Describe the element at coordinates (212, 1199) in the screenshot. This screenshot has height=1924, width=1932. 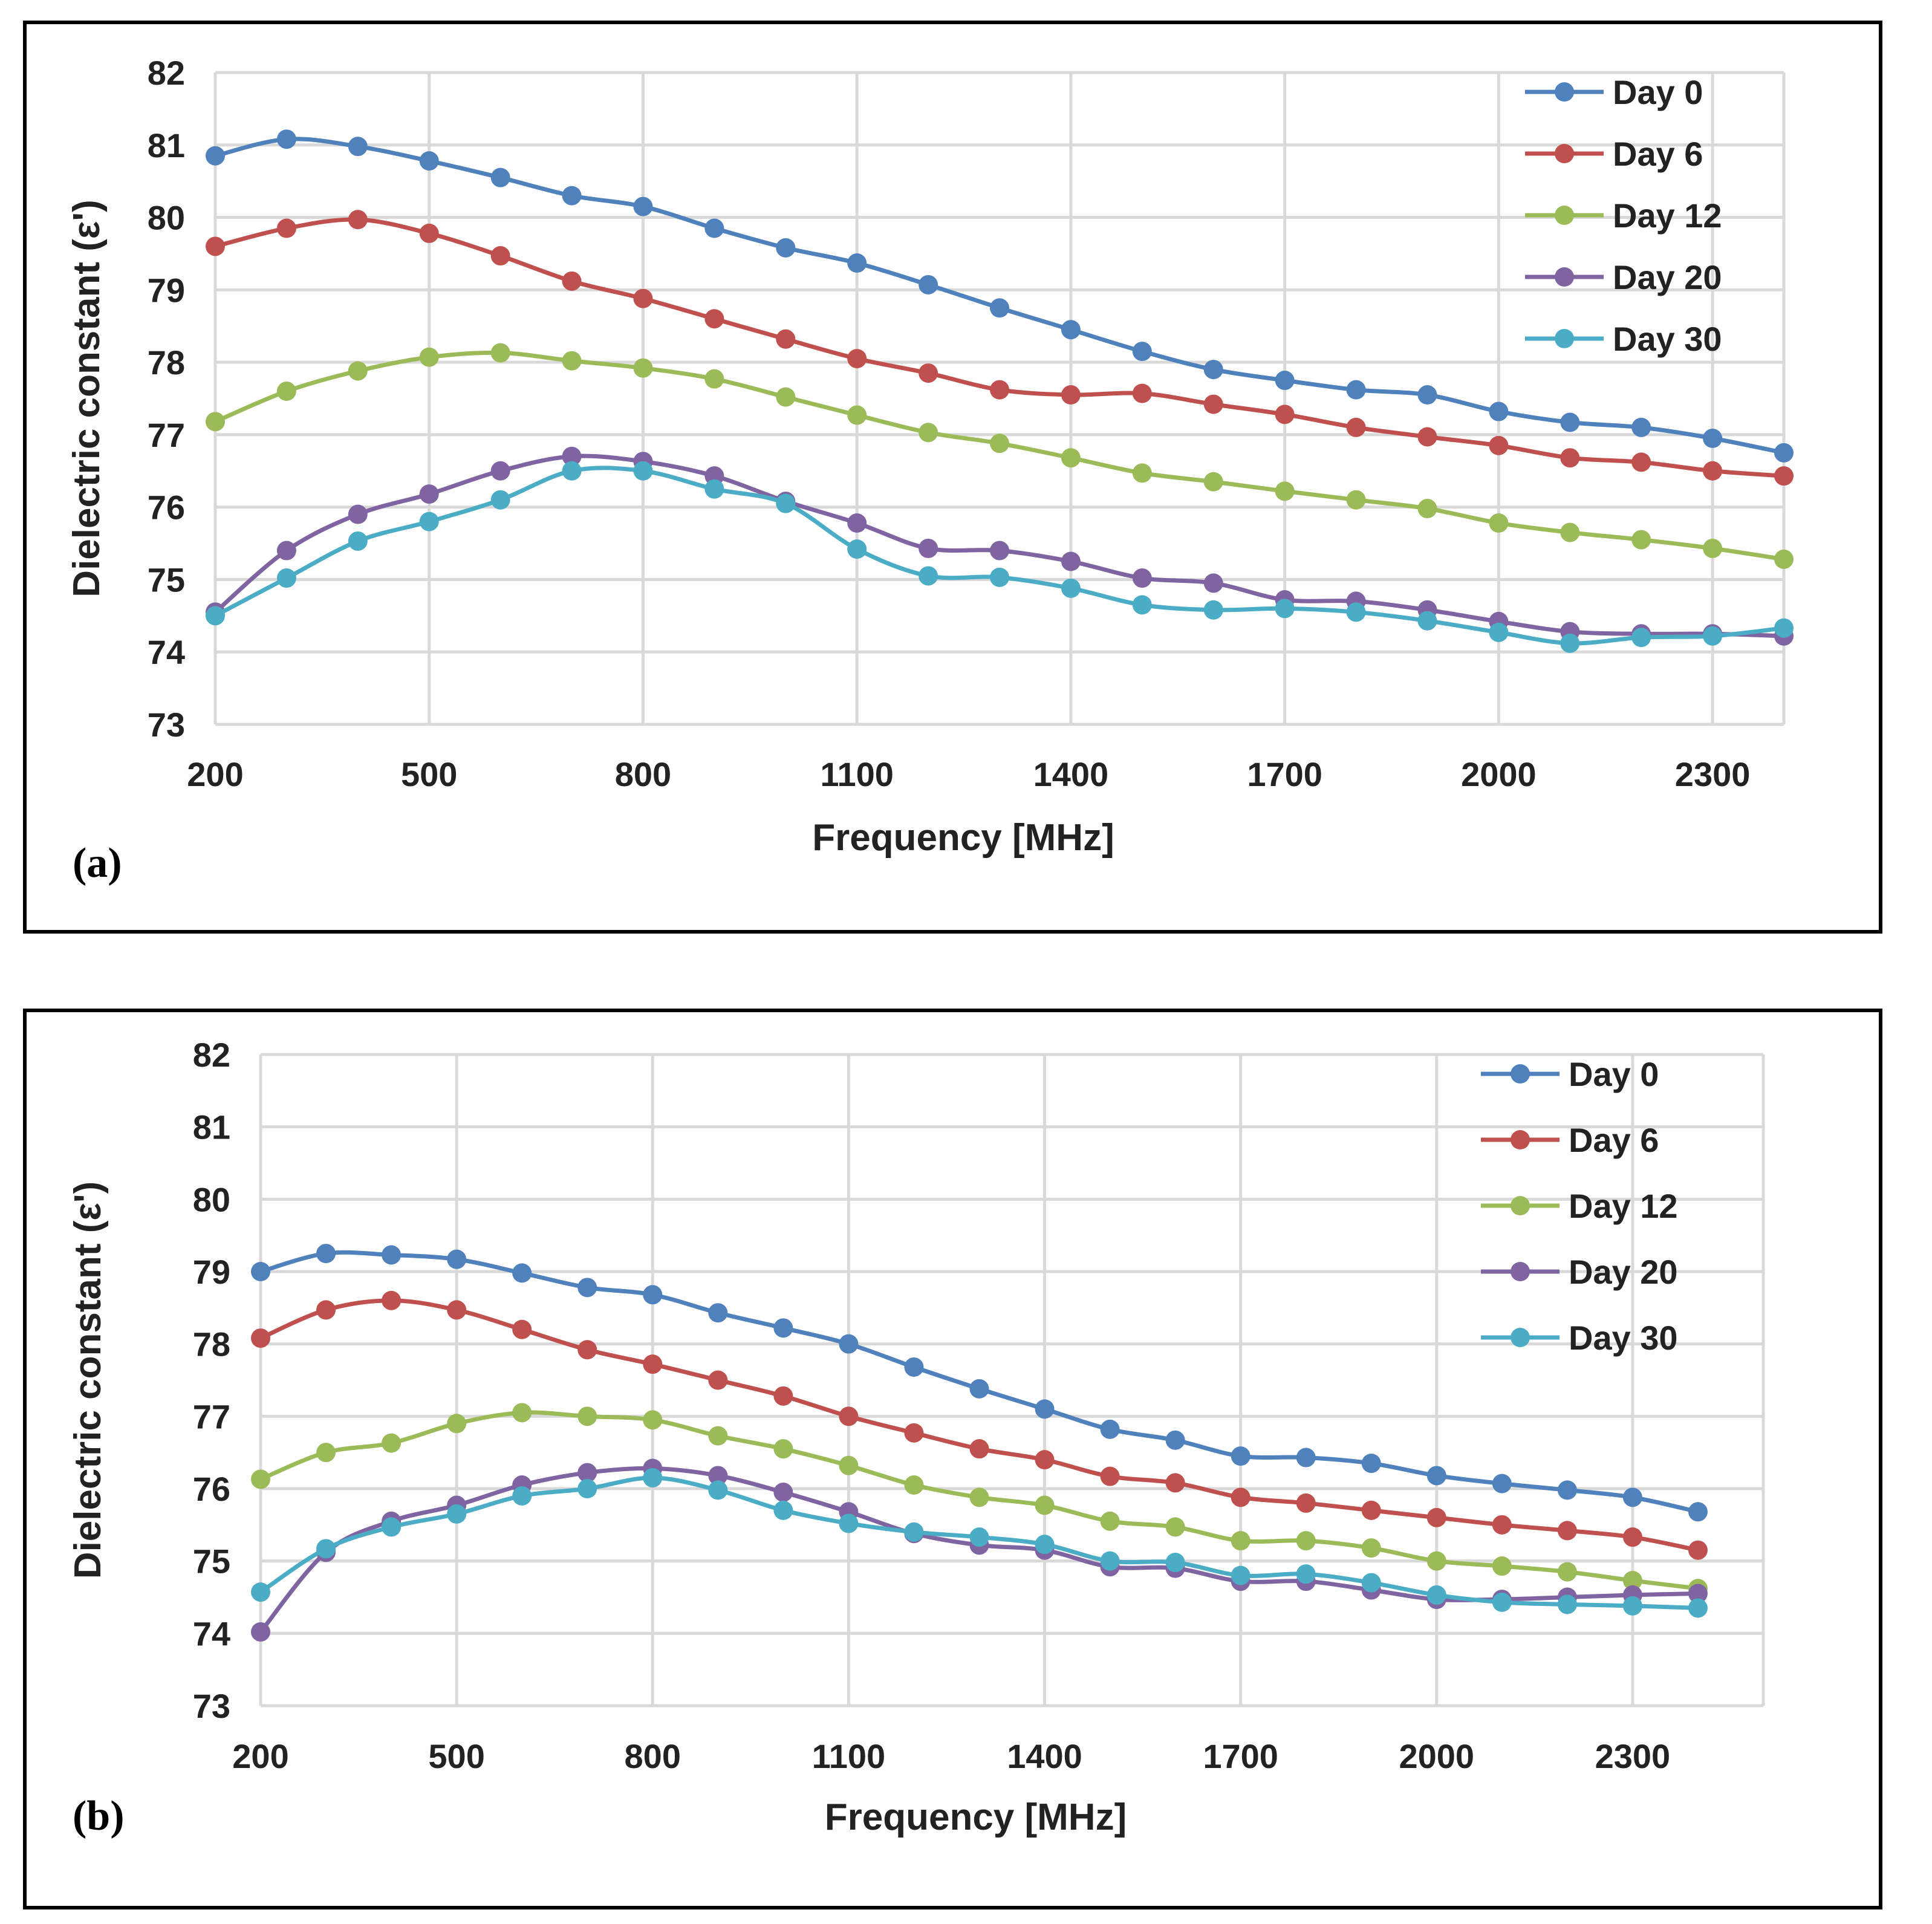
I see `y-tick-label: 80` at that location.